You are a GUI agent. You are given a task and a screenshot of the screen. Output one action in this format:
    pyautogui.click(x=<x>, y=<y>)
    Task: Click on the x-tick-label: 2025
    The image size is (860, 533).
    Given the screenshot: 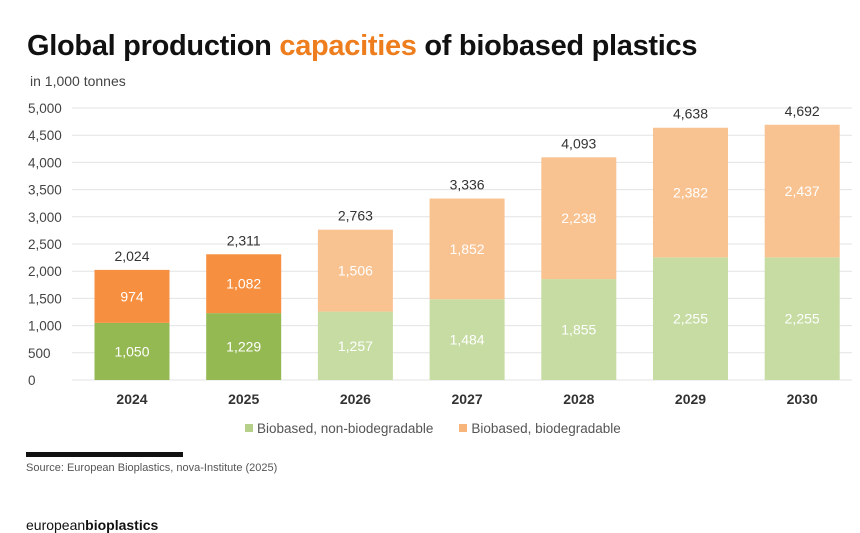 What is the action you would take?
    pyautogui.click(x=243, y=399)
    